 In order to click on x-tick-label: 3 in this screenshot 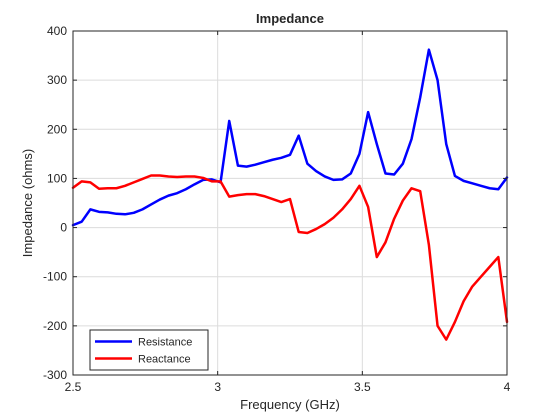, I will do `click(217, 387)`.